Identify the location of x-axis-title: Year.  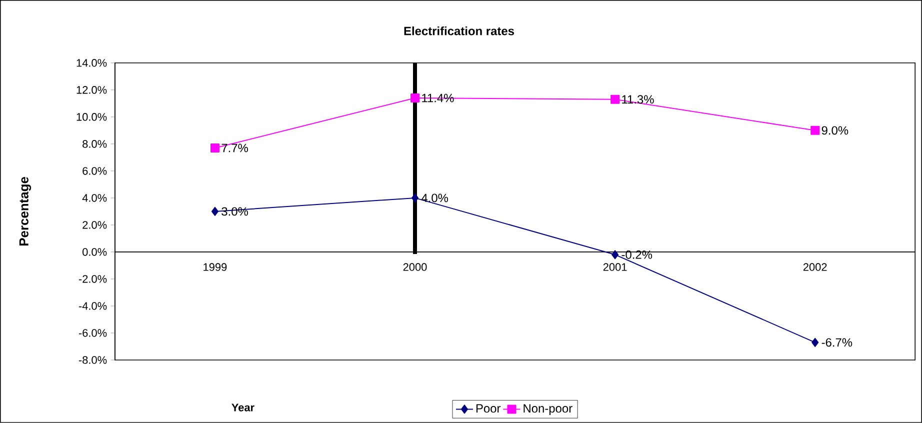
(243, 408).